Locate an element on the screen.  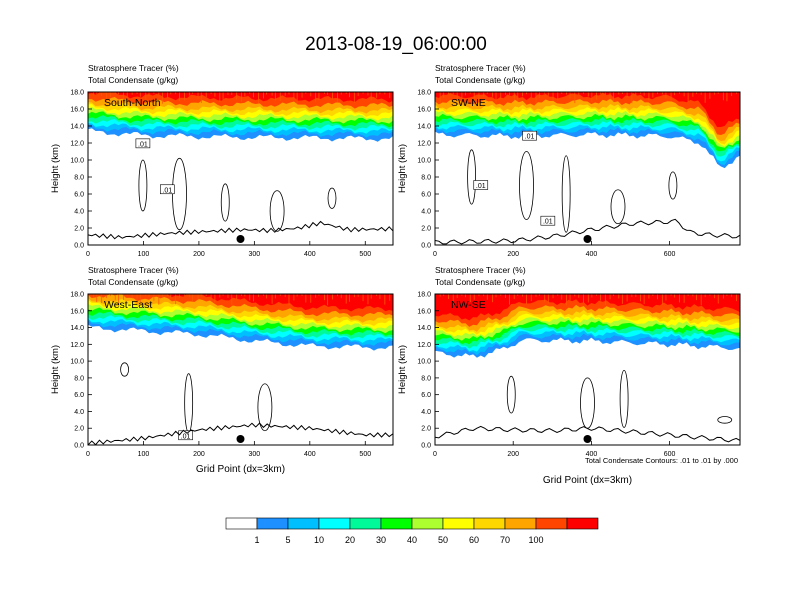
x-tick-label: 600 is located at coordinates (670, 254).